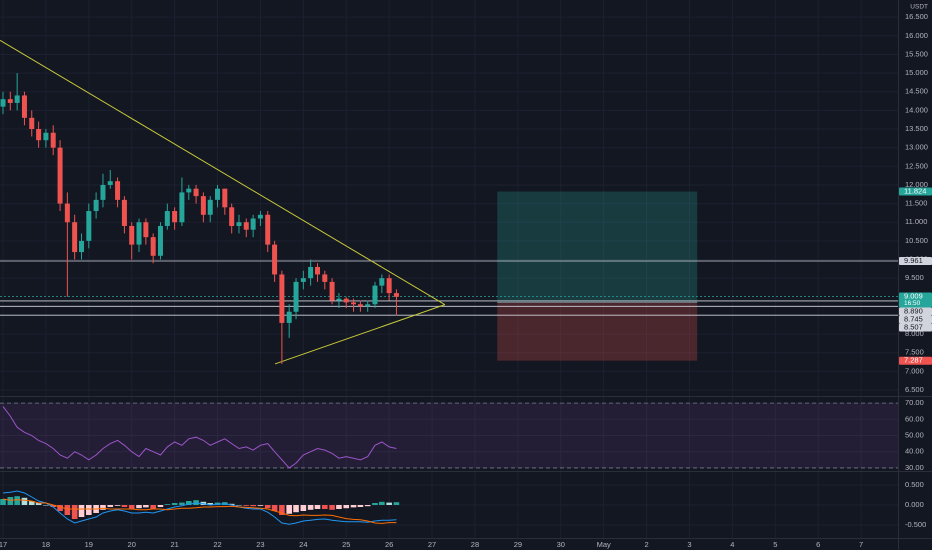 This screenshot has width=932, height=550. I want to click on y-tick-label: 10.500, so click(916, 240).